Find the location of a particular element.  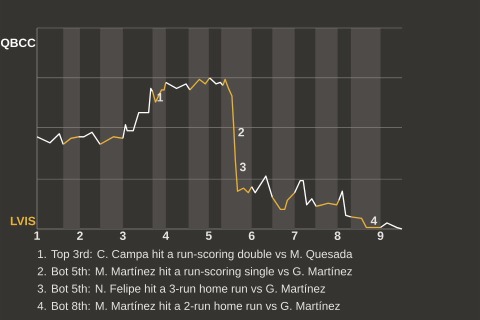

x-tick-label: 5 is located at coordinates (209, 236).